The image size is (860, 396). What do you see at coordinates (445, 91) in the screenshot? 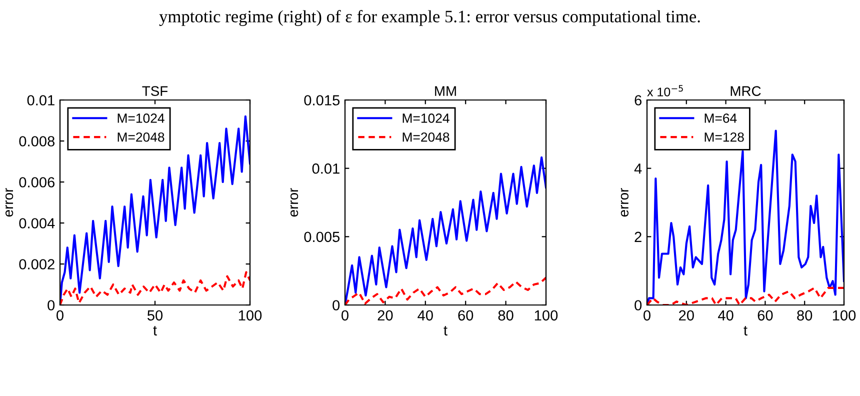
I see `chart-title: MM` at bounding box center [445, 91].